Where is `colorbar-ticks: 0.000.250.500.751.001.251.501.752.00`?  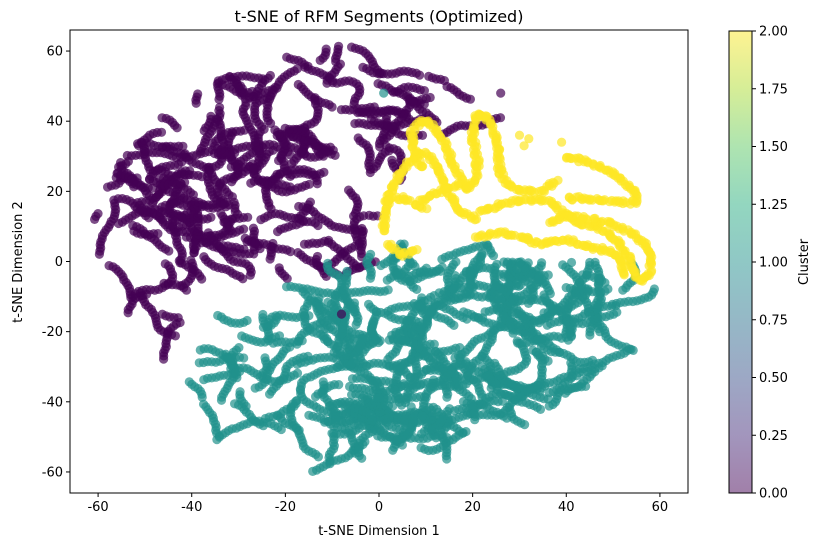
colorbar-ticks: 0.000.250.500.751.001.251.501.752.00 is located at coordinates (770, 263).